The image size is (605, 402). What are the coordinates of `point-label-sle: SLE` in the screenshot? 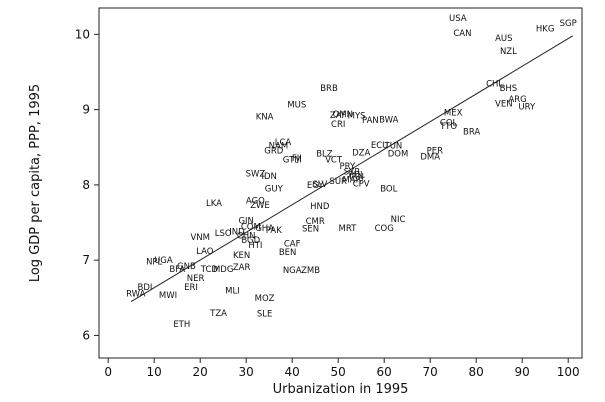 It's located at (265, 315).